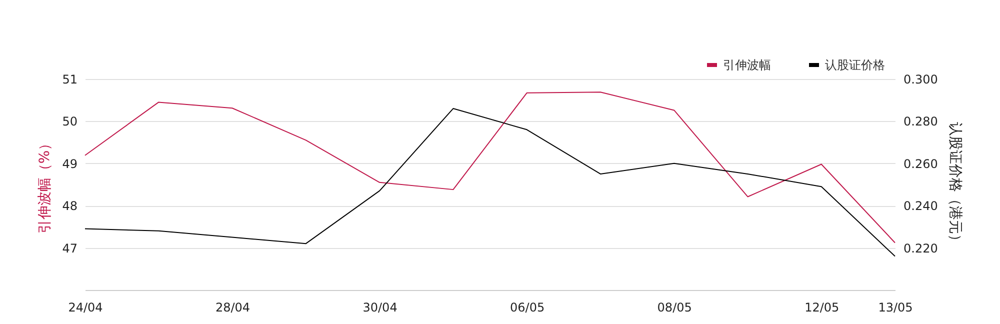 This screenshot has width=1000, height=324. What do you see at coordinates (674, 307) in the screenshot?
I see `x-tick-label: 08/05` at bounding box center [674, 307].